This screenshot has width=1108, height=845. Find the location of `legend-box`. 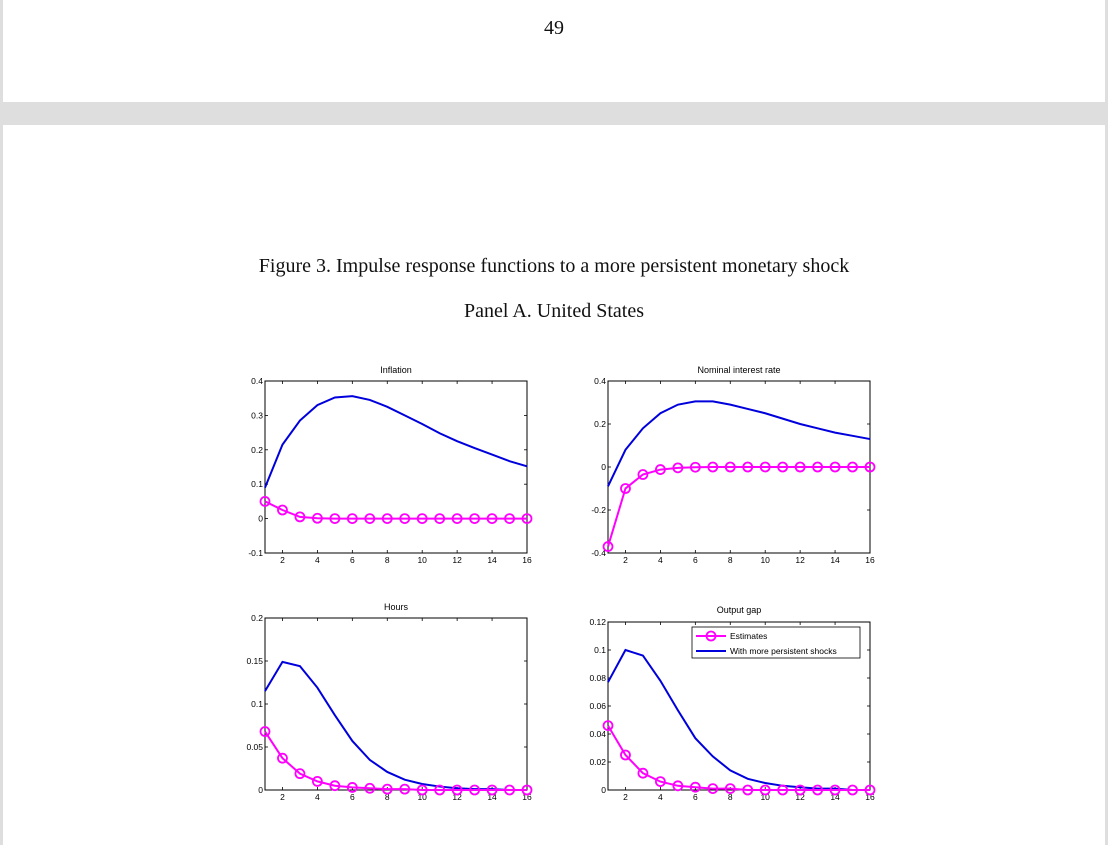

legend-box is located at coordinates (776, 642).